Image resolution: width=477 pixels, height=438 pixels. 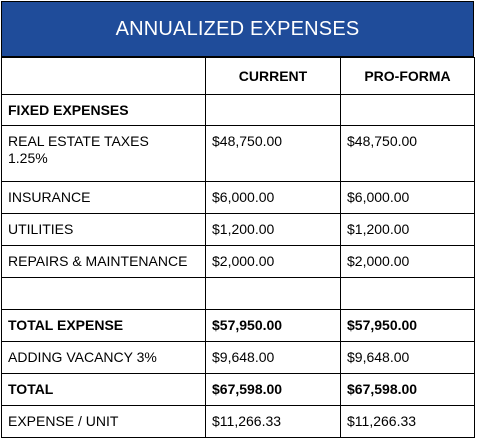 What do you see at coordinates (273, 229) in the screenshot?
I see `row-current: $1,200.00` at bounding box center [273, 229].